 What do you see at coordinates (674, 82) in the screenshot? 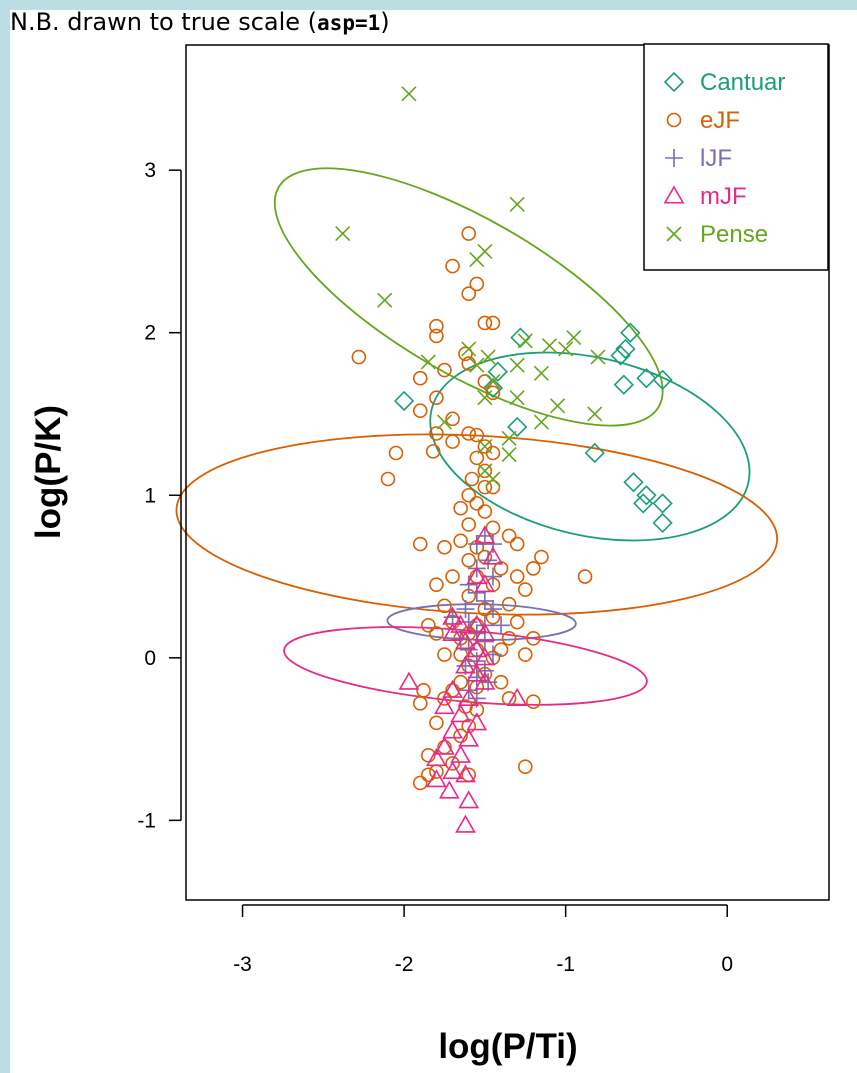
I see `legend-cantuar-marker` at bounding box center [674, 82].